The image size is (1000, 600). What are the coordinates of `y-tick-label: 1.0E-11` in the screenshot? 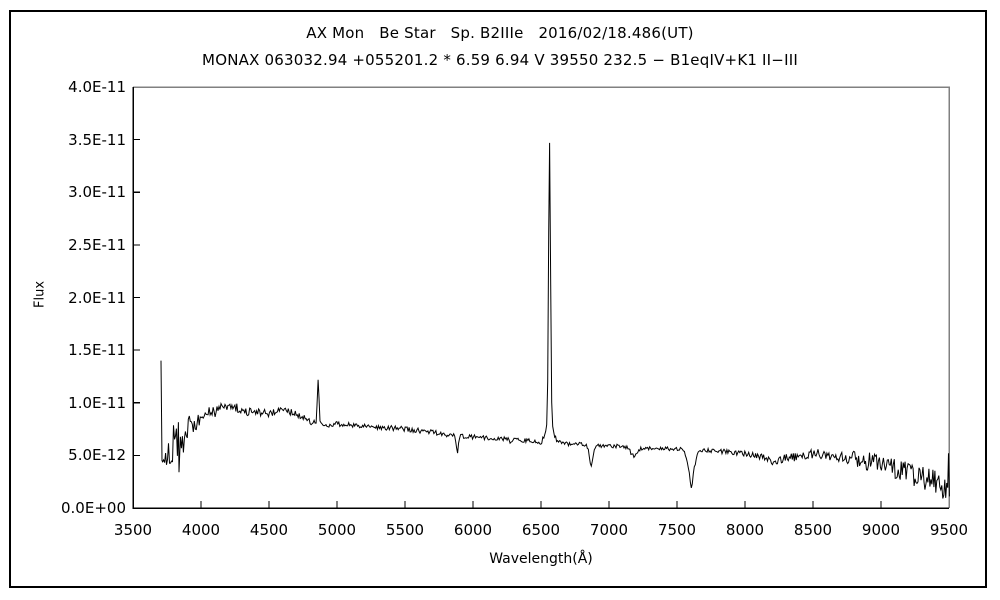 It's located at (97, 402).